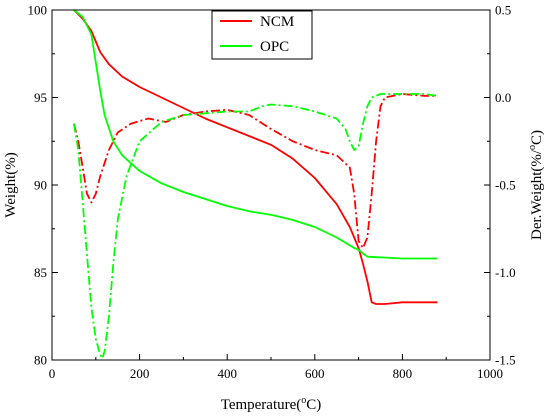 This screenshot has width=550, height=417. What do you see at coordinates (40, 185) in the screenshot?
I see `y-left-tick-label: 90` at bounding box center [40, 185].